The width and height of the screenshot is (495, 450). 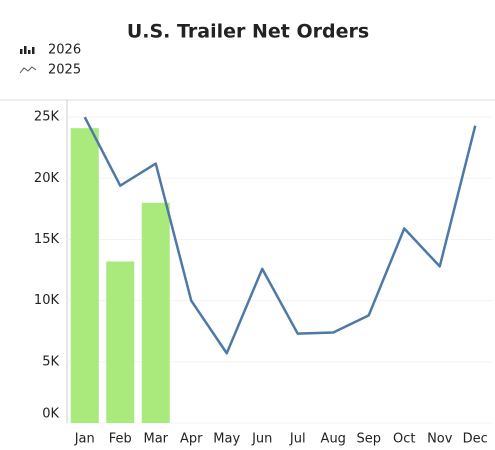 I want to click on x-tick-label: Jul, so click(x=297, y=439).